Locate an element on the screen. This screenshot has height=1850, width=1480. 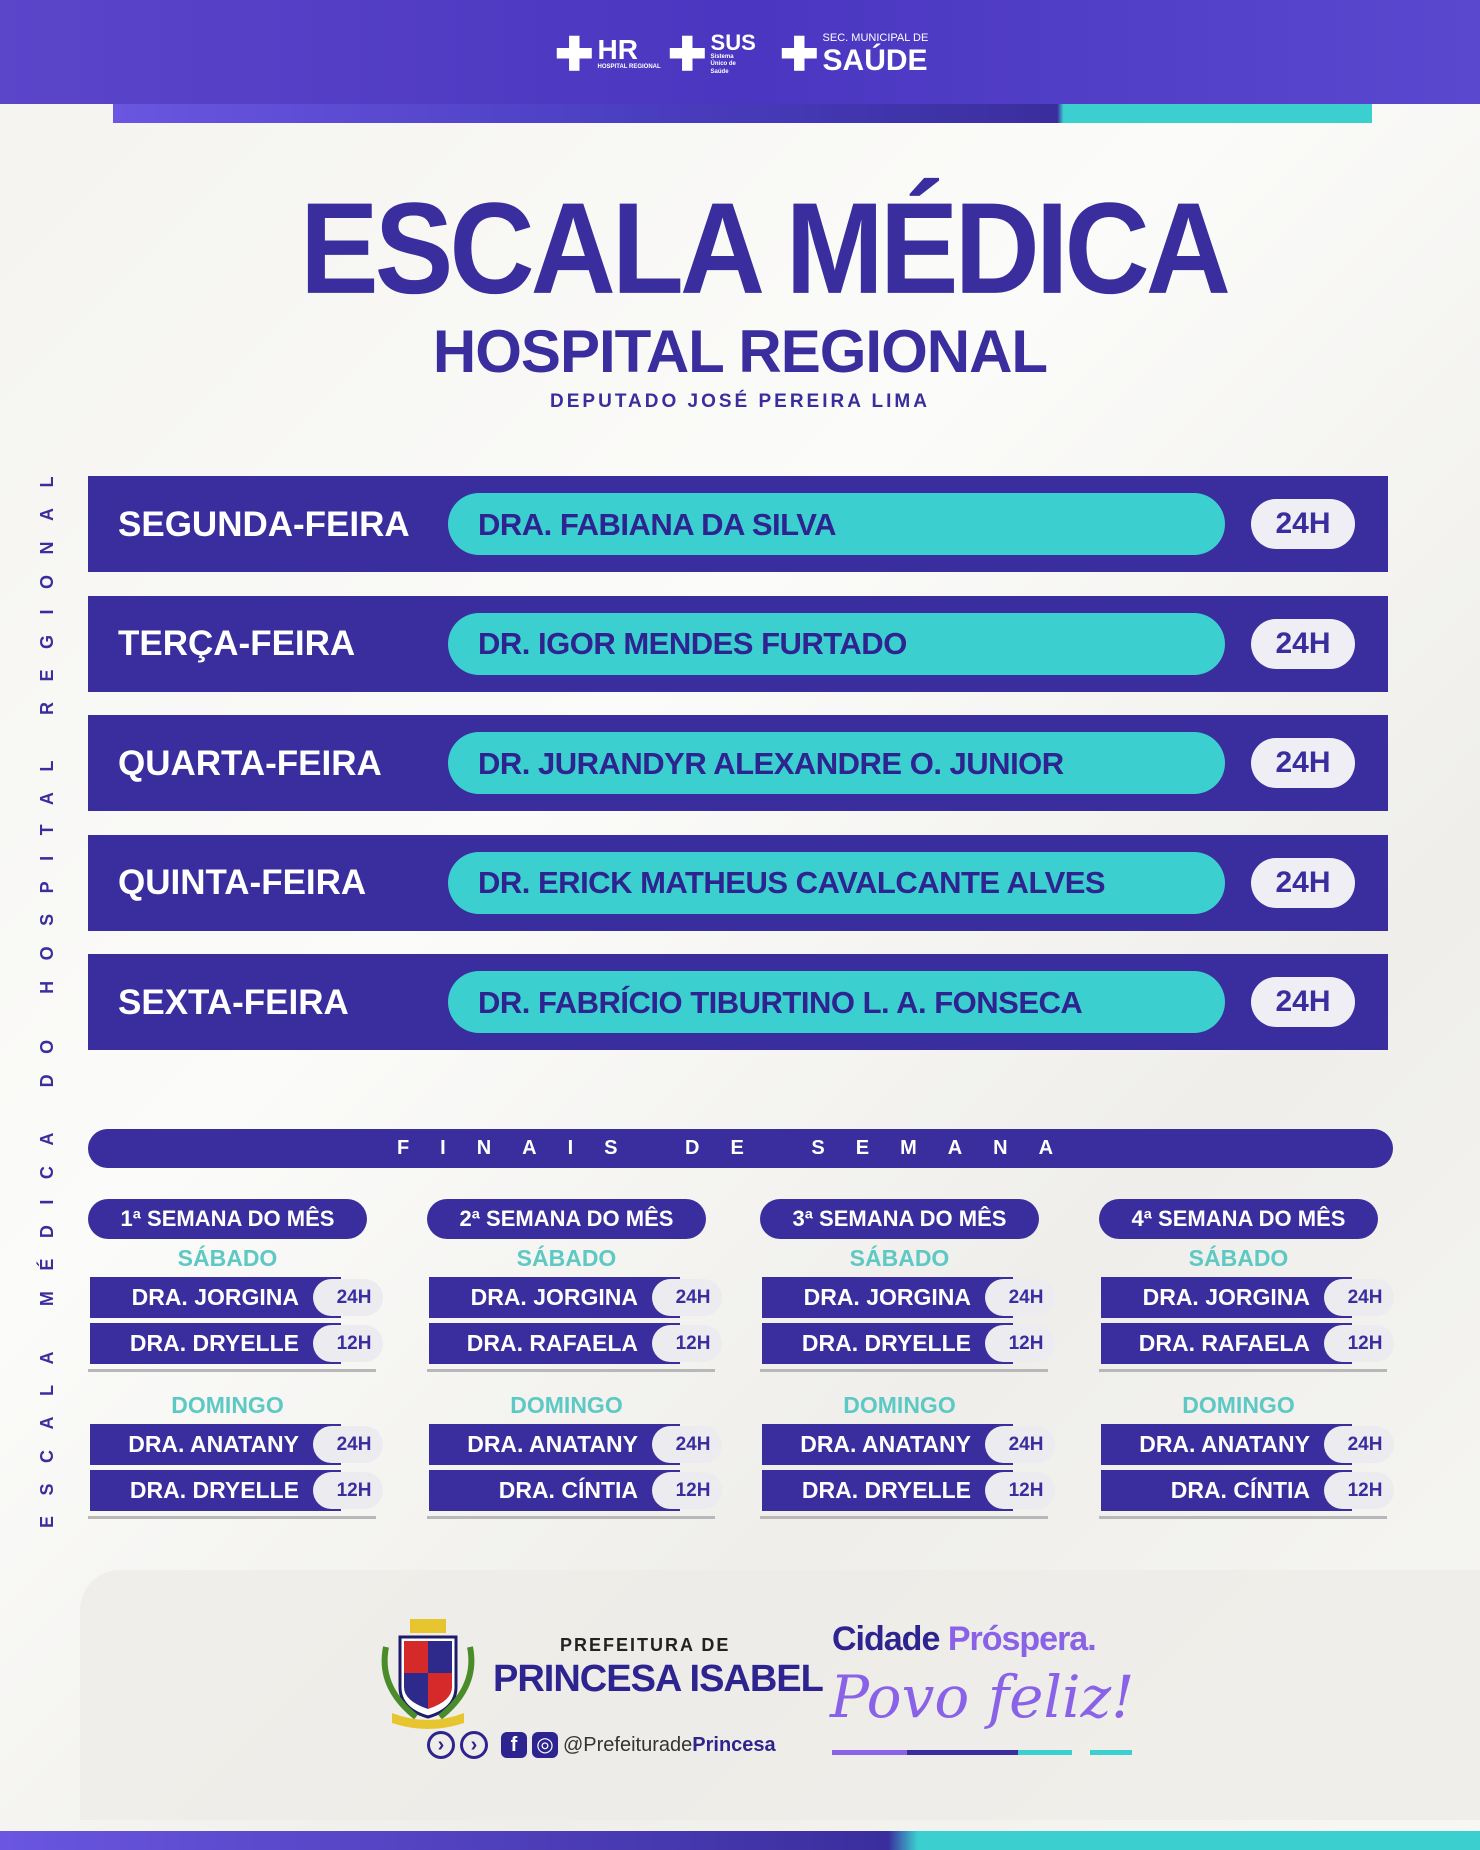
slogan-line2: Povo feliz! is located at coordinates (982, 1697).